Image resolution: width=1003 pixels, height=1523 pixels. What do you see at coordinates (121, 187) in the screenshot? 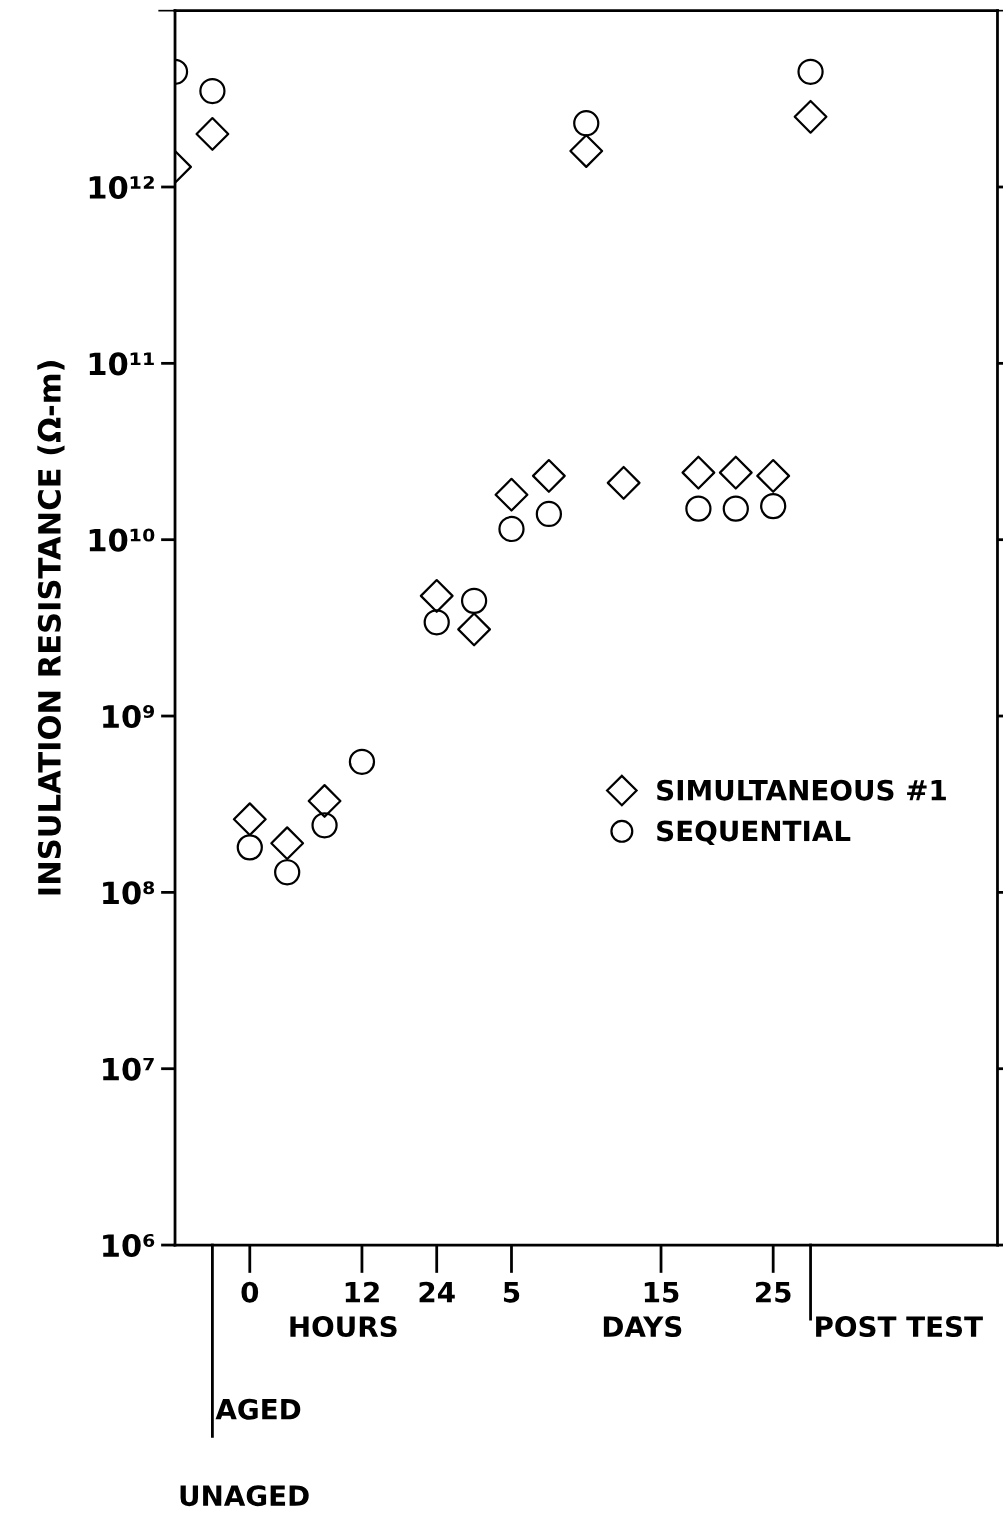
I see `y-tick-label: 10¹²` at bounding box center [121, 187].